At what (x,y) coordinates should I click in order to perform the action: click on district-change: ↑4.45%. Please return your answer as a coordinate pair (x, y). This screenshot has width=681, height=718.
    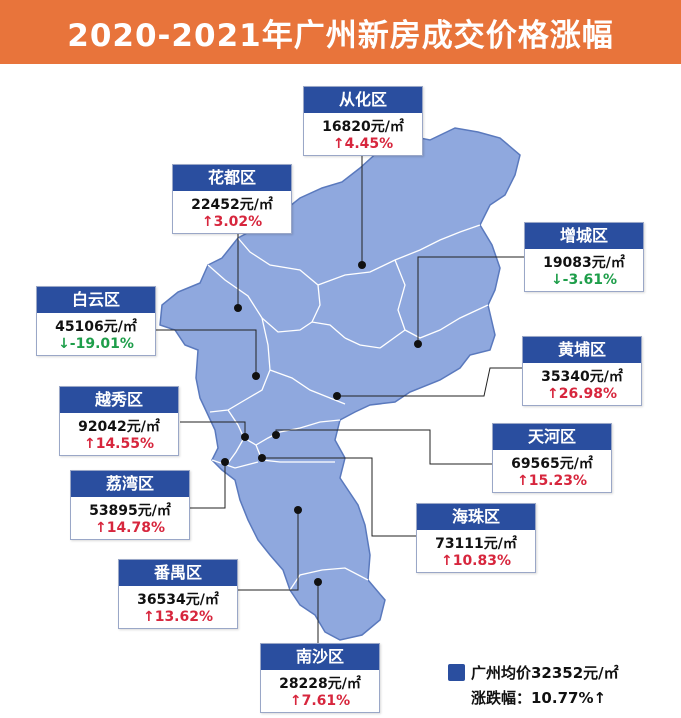
    Looking at the image, I should click on (363, 144).